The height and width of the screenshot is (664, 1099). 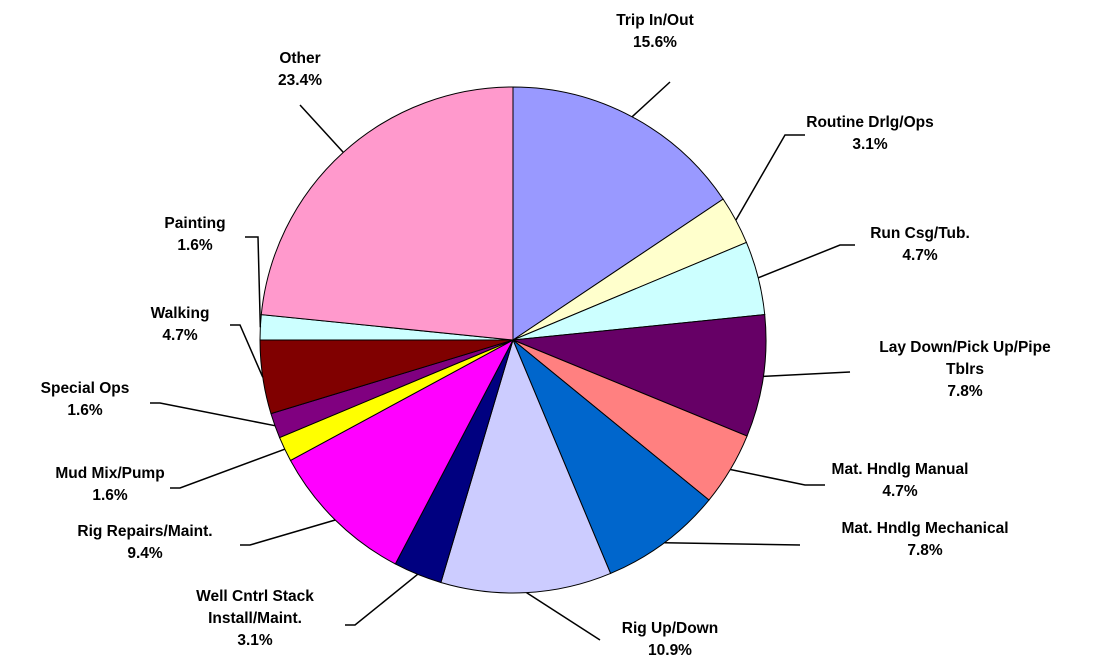 I want to click on slice-label: Mat. Hndlg Manual 4.7%, so click(x=900, y=481).